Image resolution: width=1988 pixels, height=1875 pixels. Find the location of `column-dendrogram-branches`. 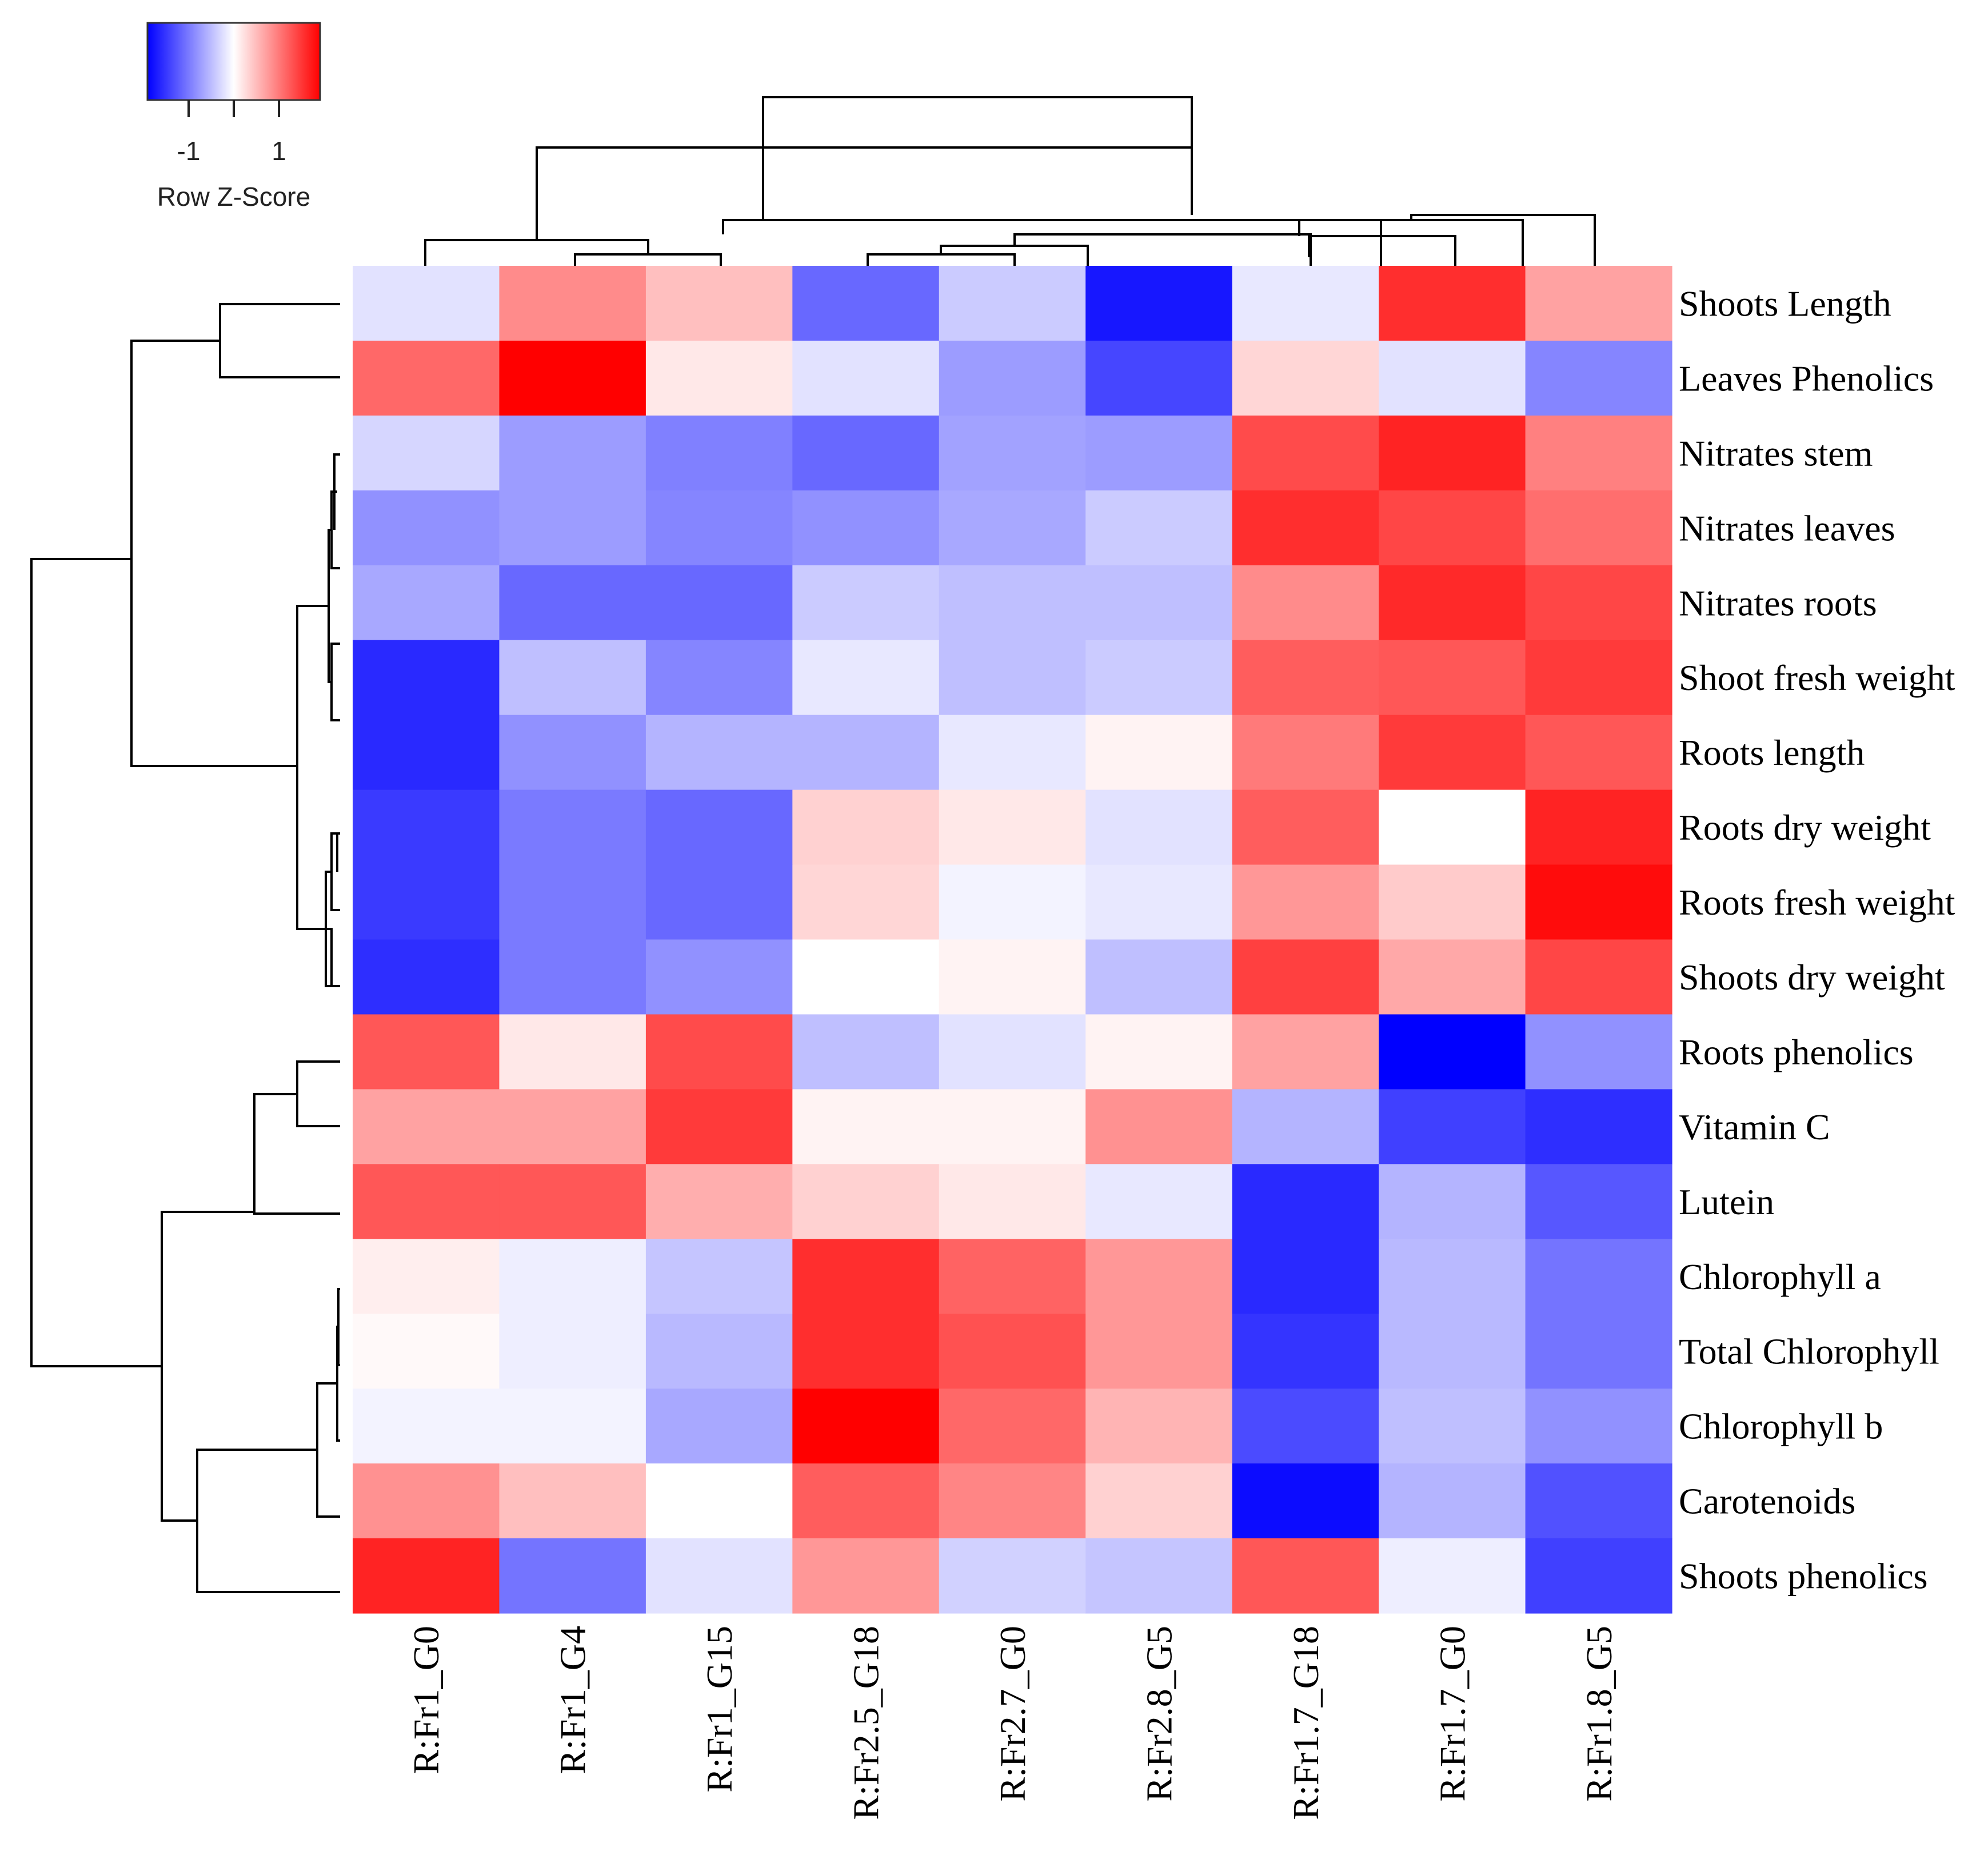

column-dendrogram-branches is located at coordinates (1010, 181).